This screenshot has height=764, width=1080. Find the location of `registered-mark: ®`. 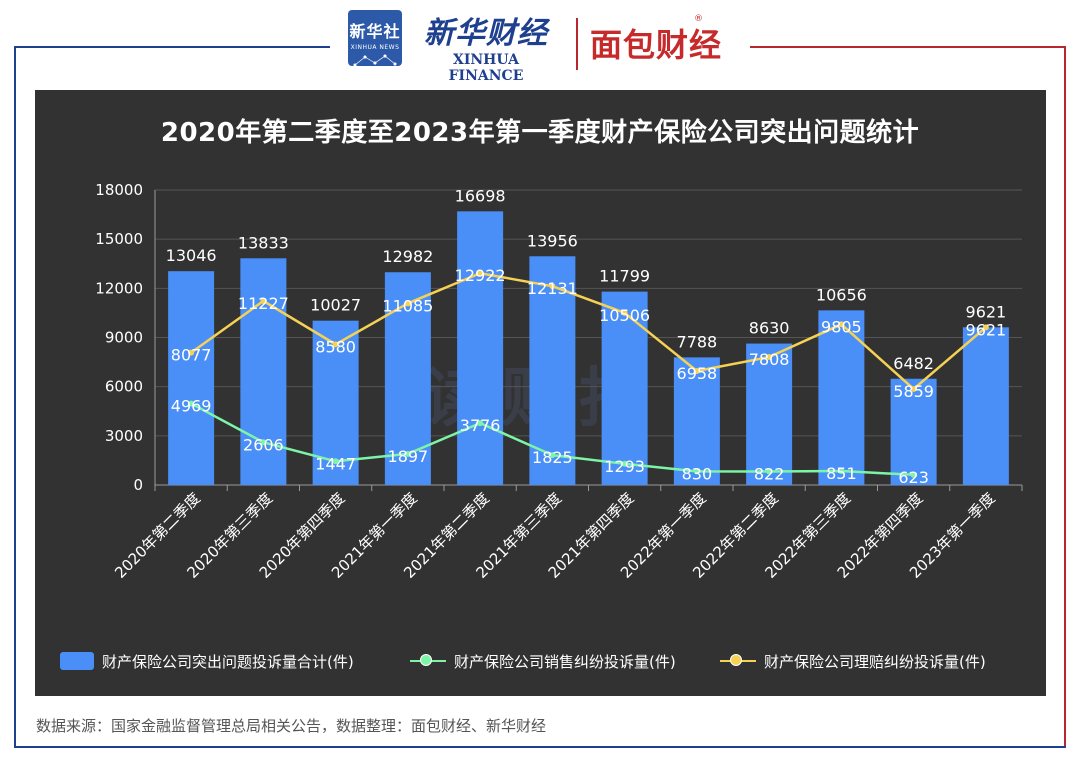

registered-mark: ® is located at coordinates (698, 19).